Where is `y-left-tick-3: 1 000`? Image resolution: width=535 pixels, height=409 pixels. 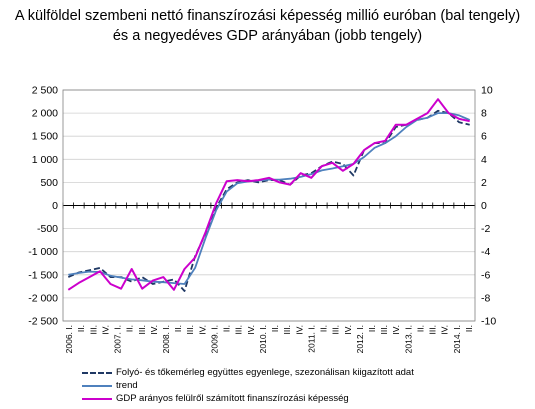 y-left-tick-3: 1 000 is located at coordinates (45, 160).